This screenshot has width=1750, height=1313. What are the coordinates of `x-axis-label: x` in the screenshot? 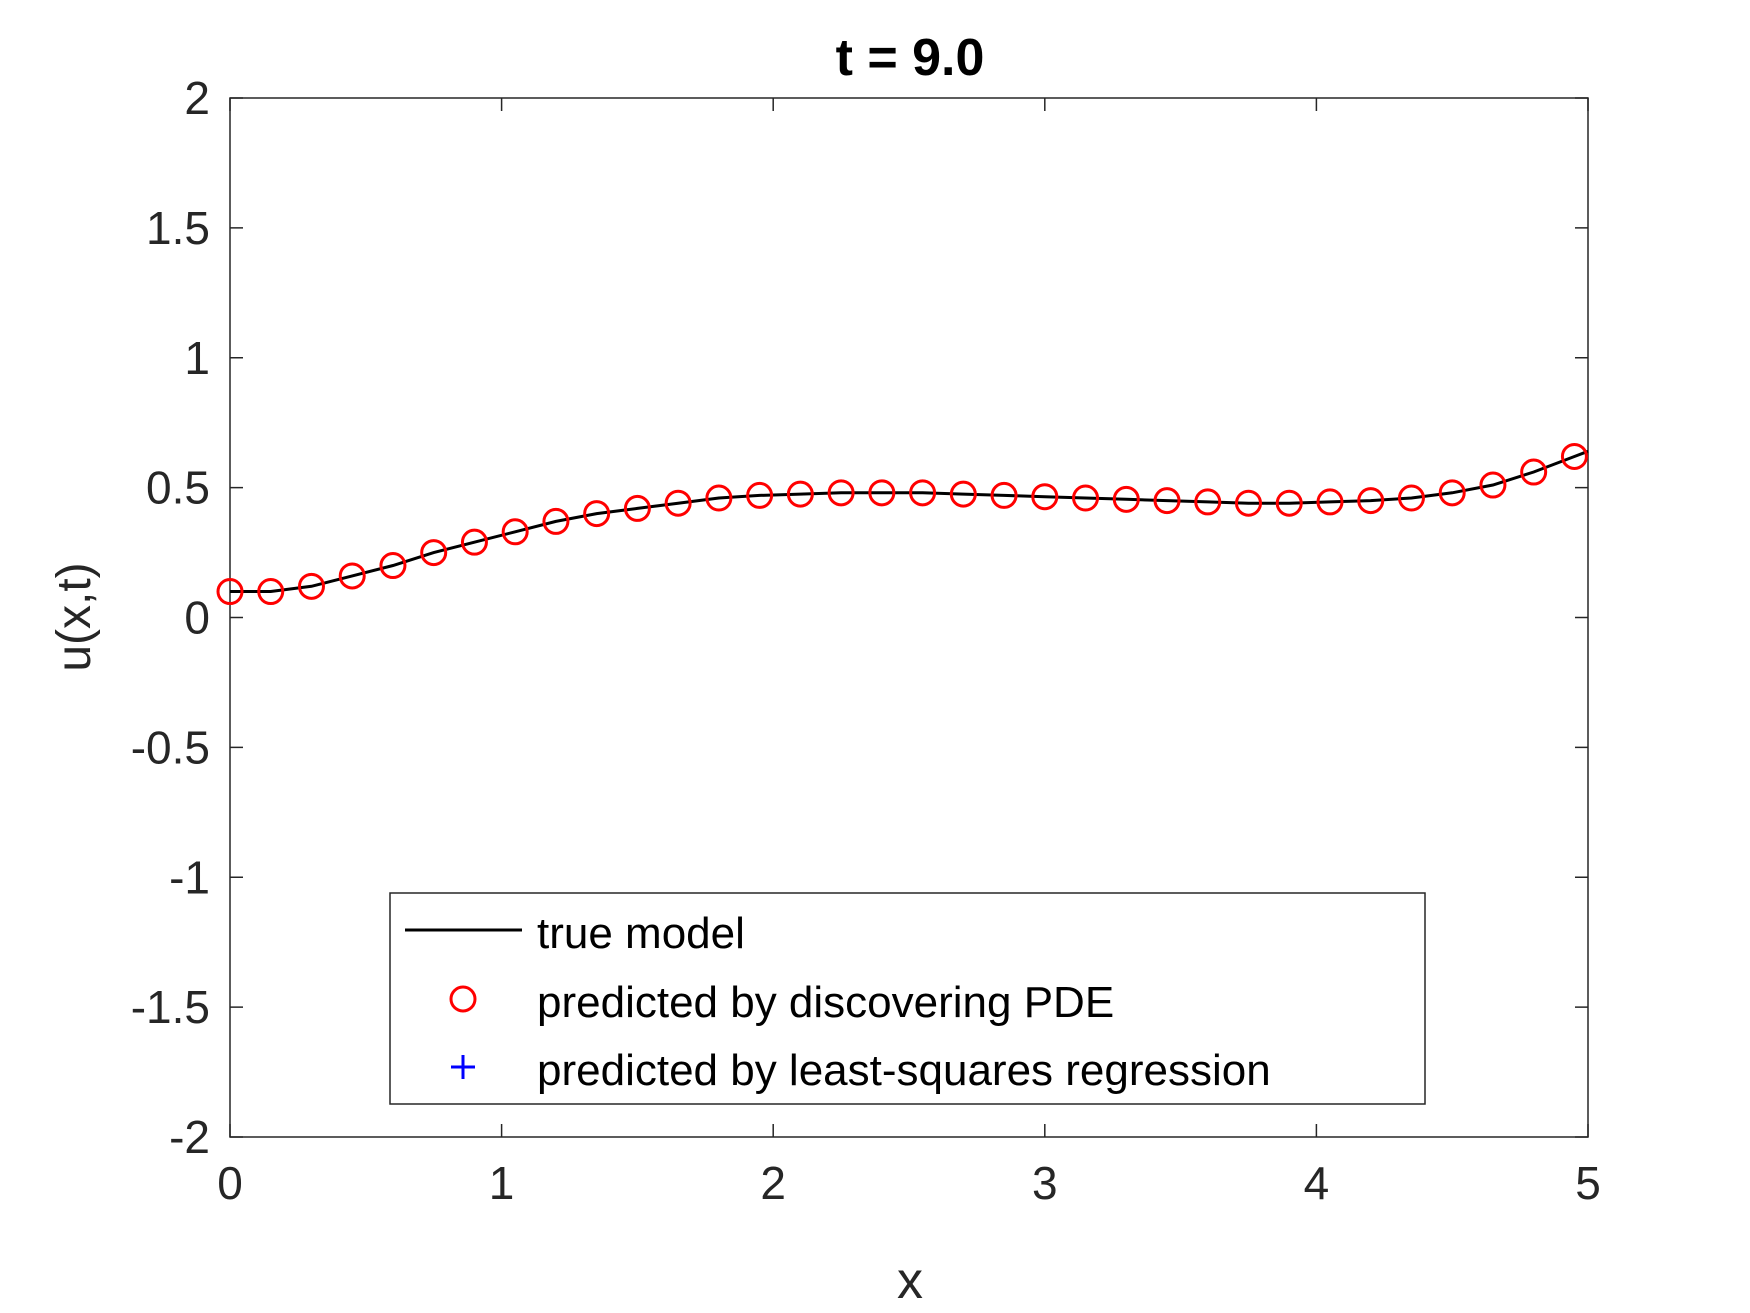 It's located at (910, 1281).